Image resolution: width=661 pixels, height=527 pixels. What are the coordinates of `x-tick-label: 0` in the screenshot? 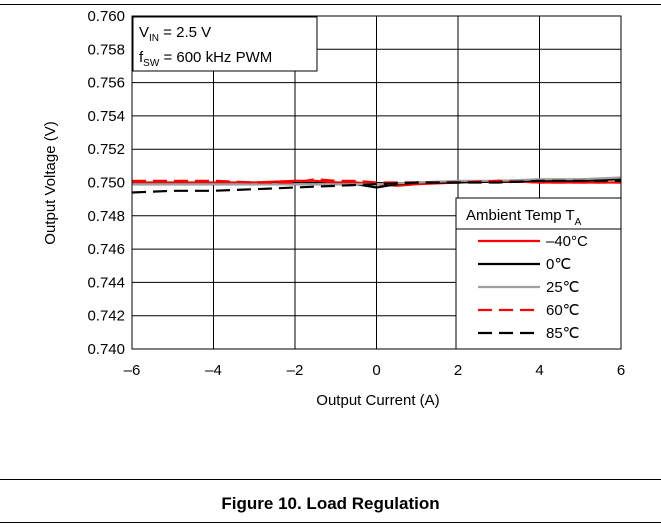 It's located at (376, 370).